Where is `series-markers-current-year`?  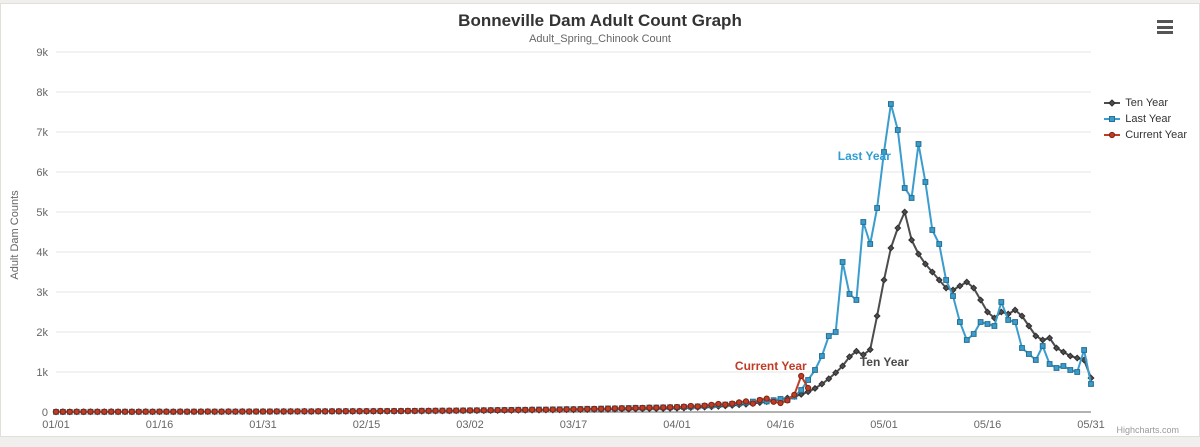 series-markers-current-year is located at coordinates (432, 393).